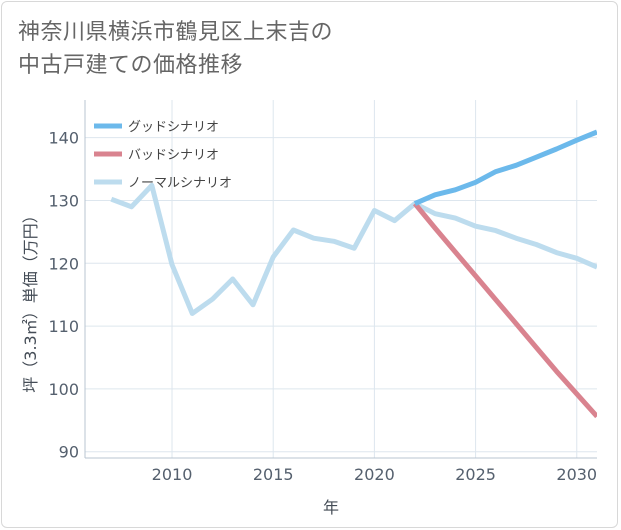 The height and width of the screenshot is (530, 621). Describe the element at coordinates (172, 474) in the screenshot. I see `x-tick-label: 2010` at that location.